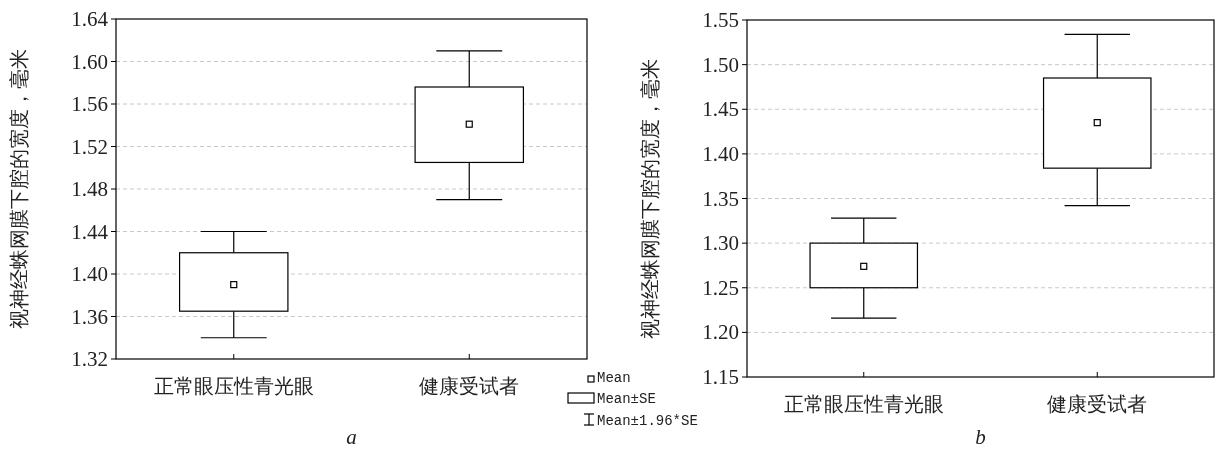 The width and height of the screenshot is (1217, 452). I want to click on legend: Mean Mean±SE Mean±1.96*SE, so click(632, 399).